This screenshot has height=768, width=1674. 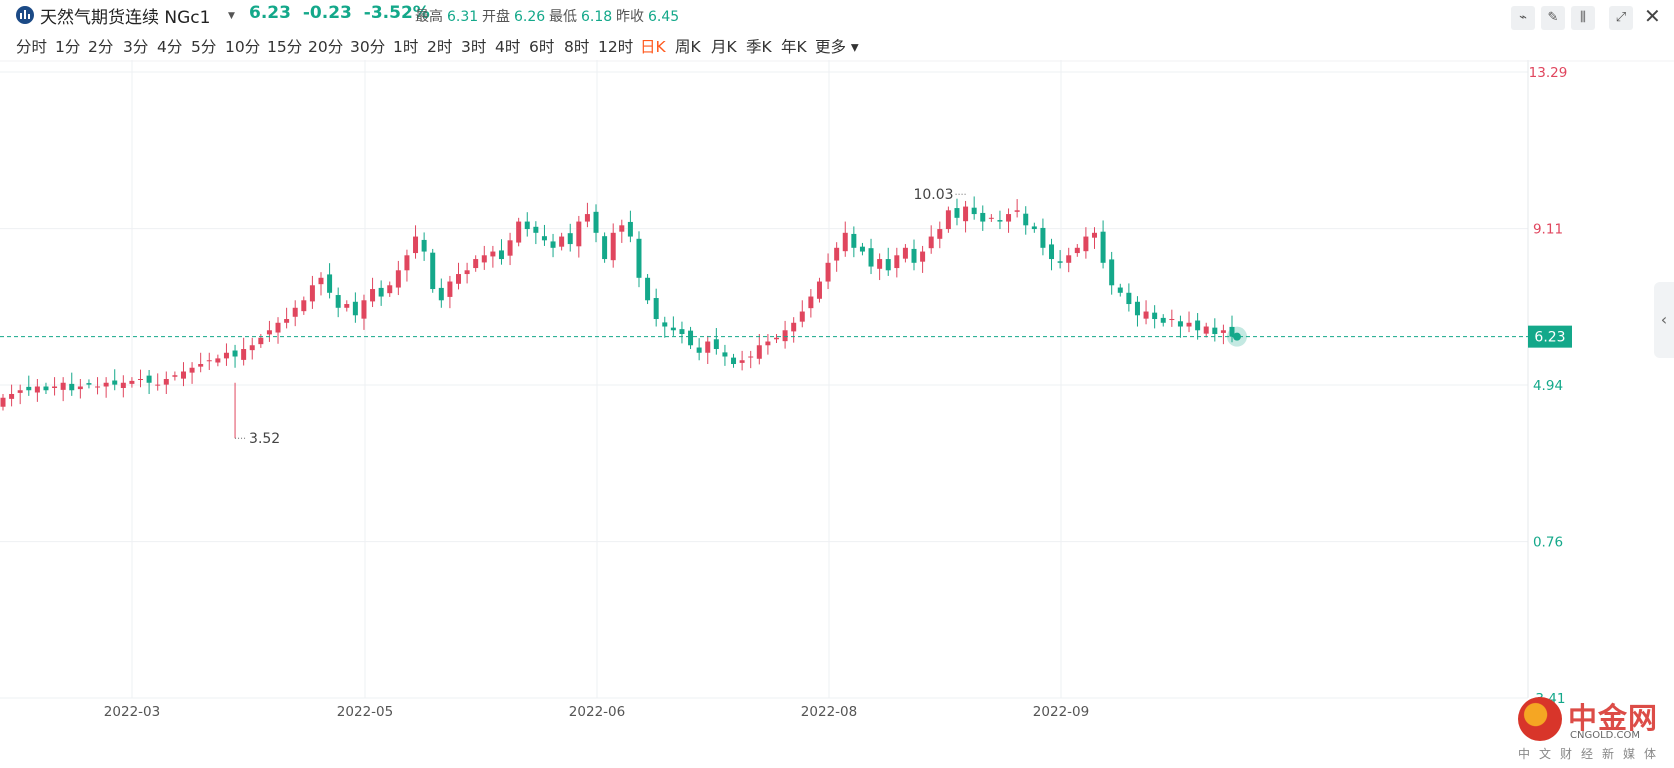 I want to click on period-10: 1时, so click(x=406, y=47).